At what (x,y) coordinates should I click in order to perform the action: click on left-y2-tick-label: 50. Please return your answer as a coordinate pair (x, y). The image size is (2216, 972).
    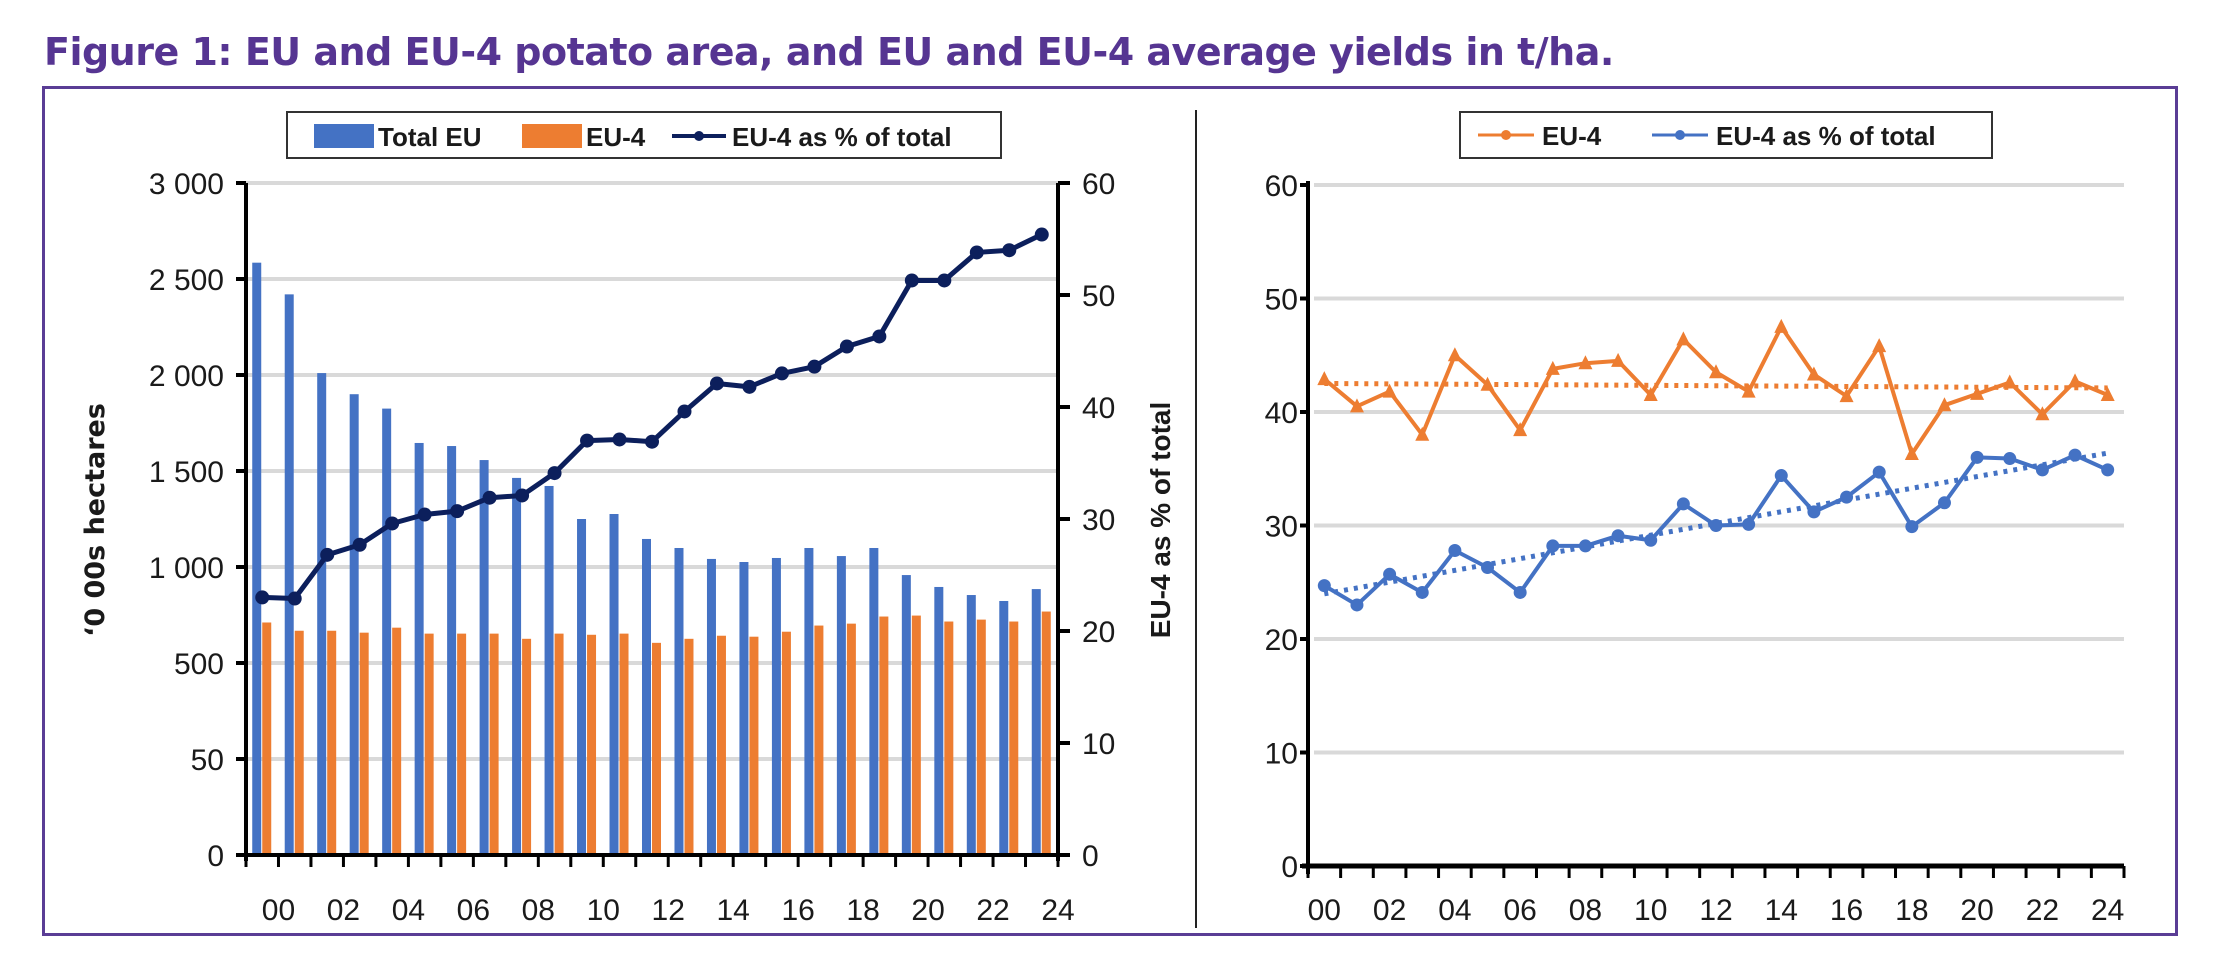
    Looking at the image, I should click on (1098, 296).